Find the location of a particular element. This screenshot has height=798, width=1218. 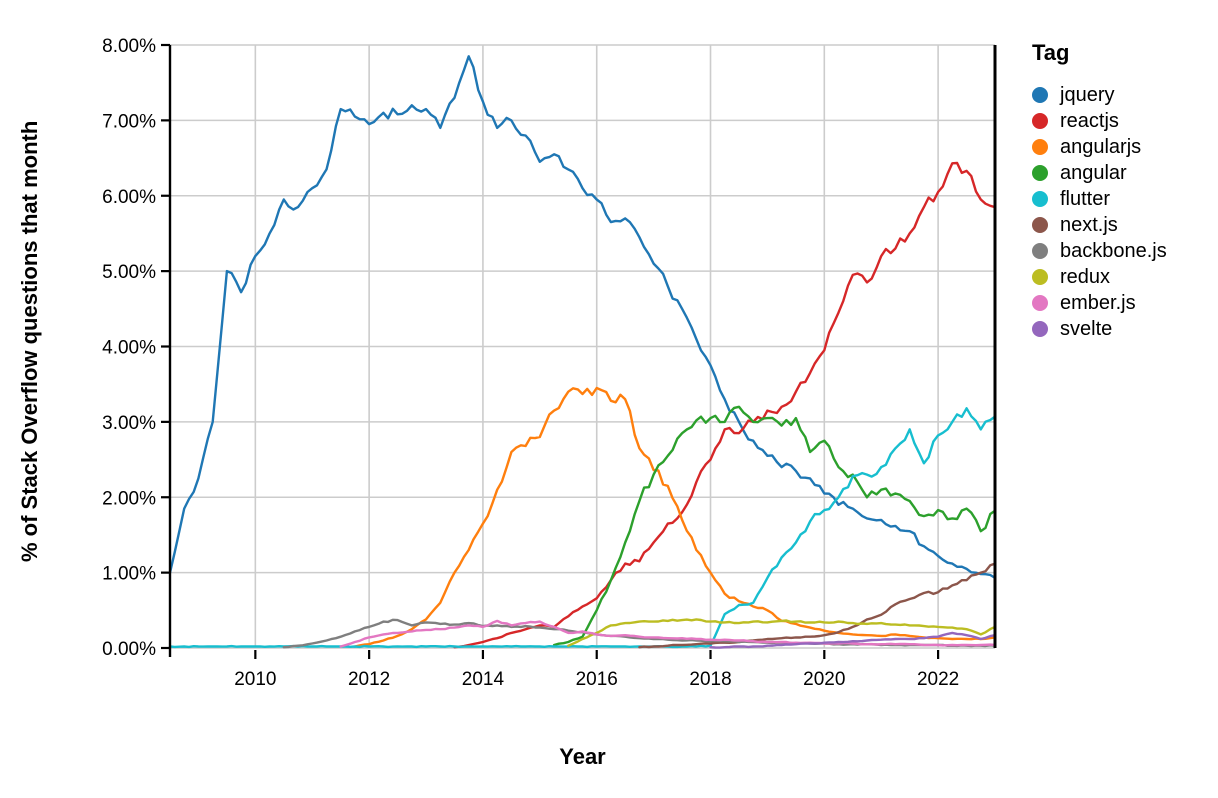

legend-item-label: redux is located at coordinates (1085, 277).